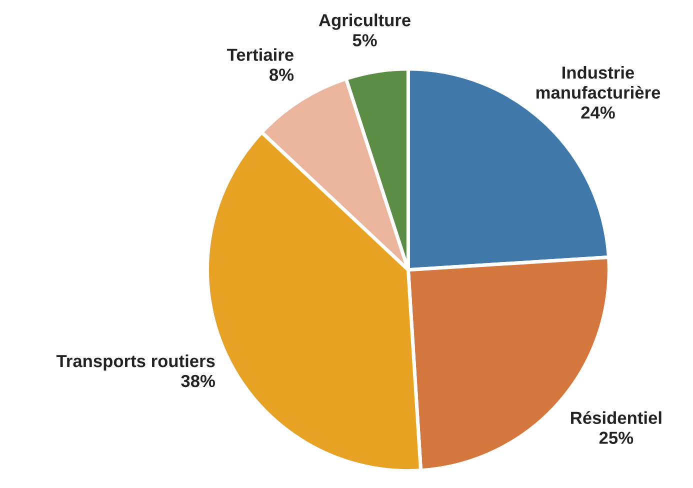 The width and height of the screenshot is (693, 488). Describe the element at coordinates (616, 438) in the screenshot. I see `data-label: 25%` at that location.